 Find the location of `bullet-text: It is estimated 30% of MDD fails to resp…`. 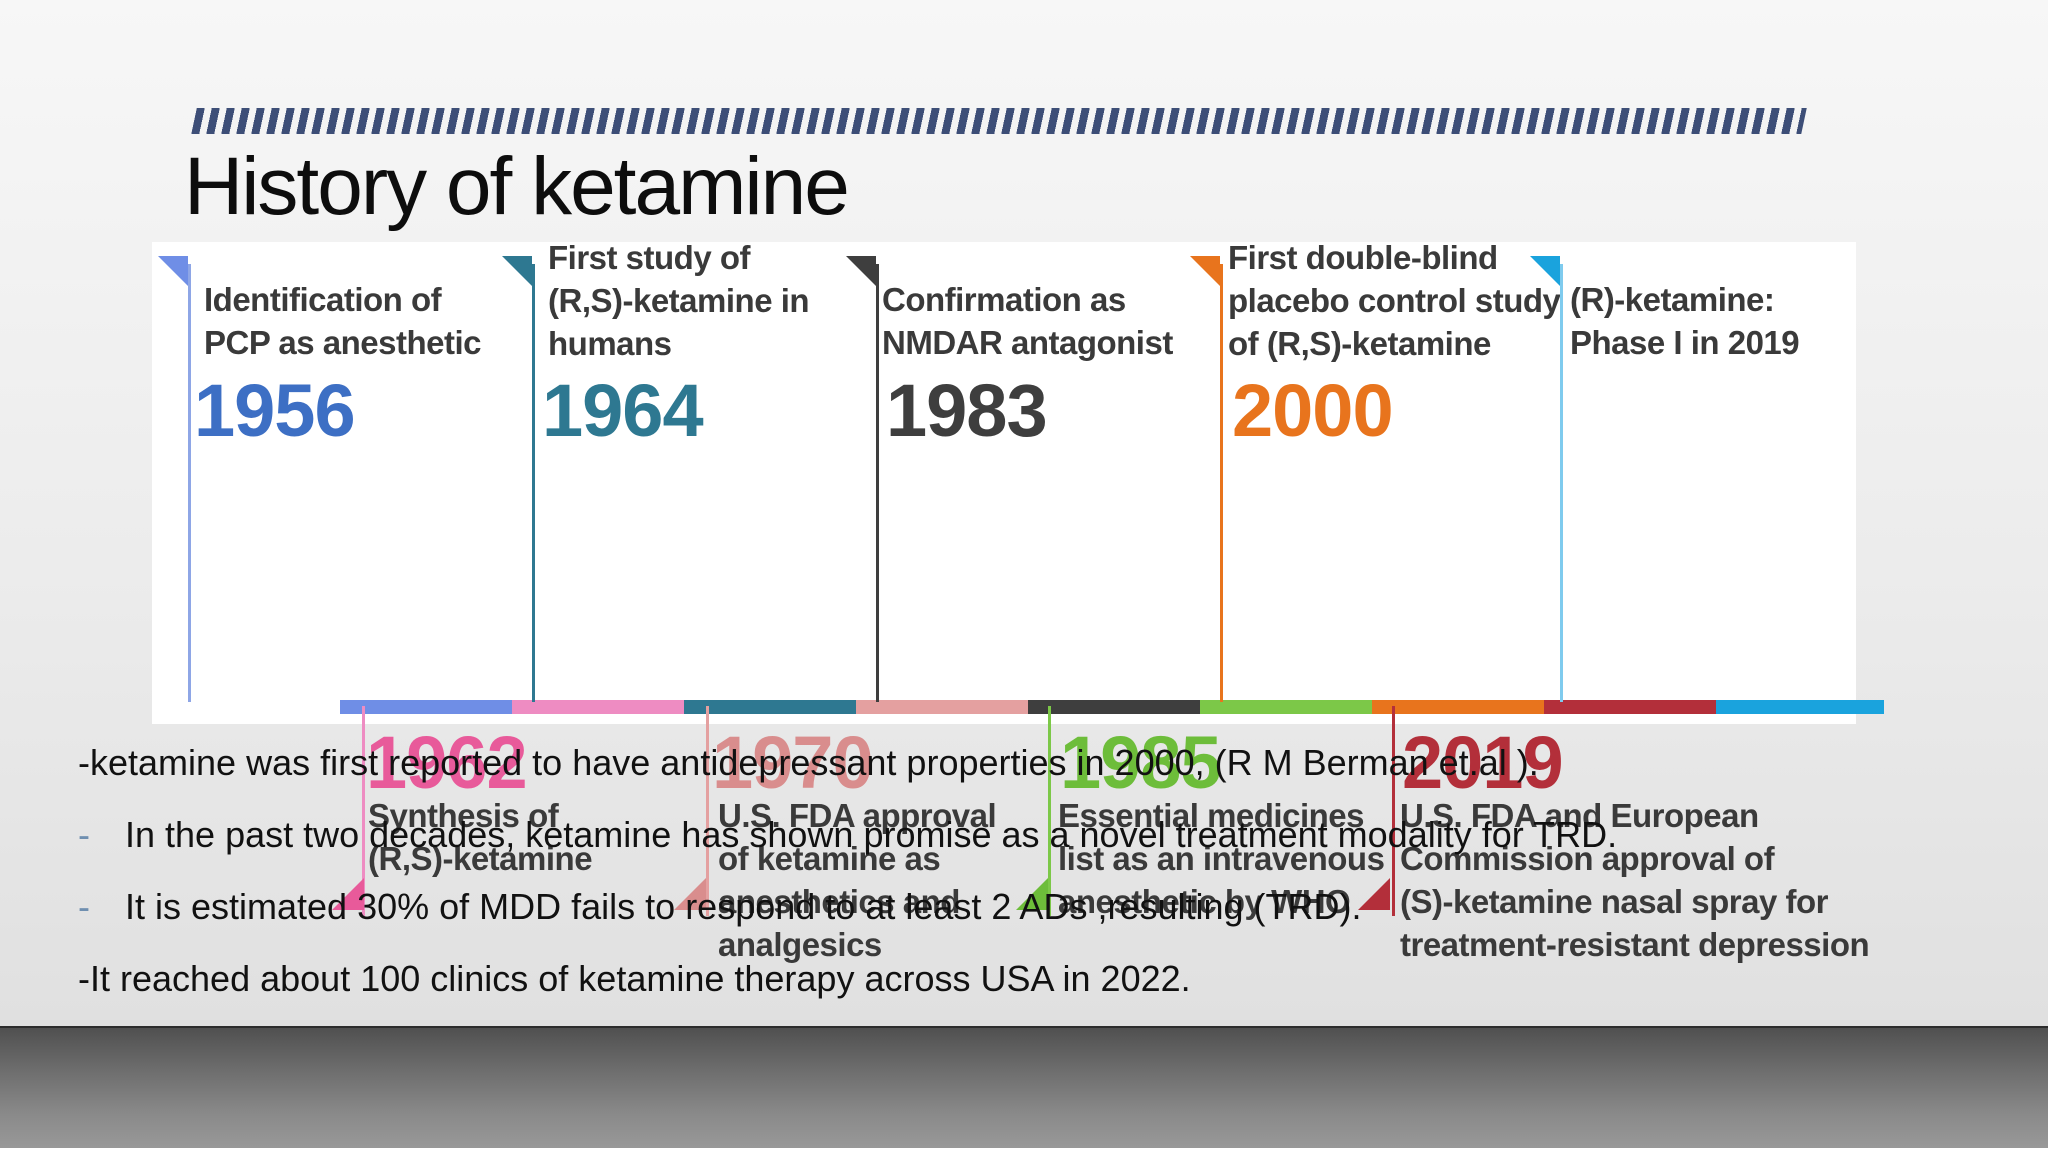

bullet-text: It is estimated 30% of MDD fails to resp… is located at coordinates (743, 906).